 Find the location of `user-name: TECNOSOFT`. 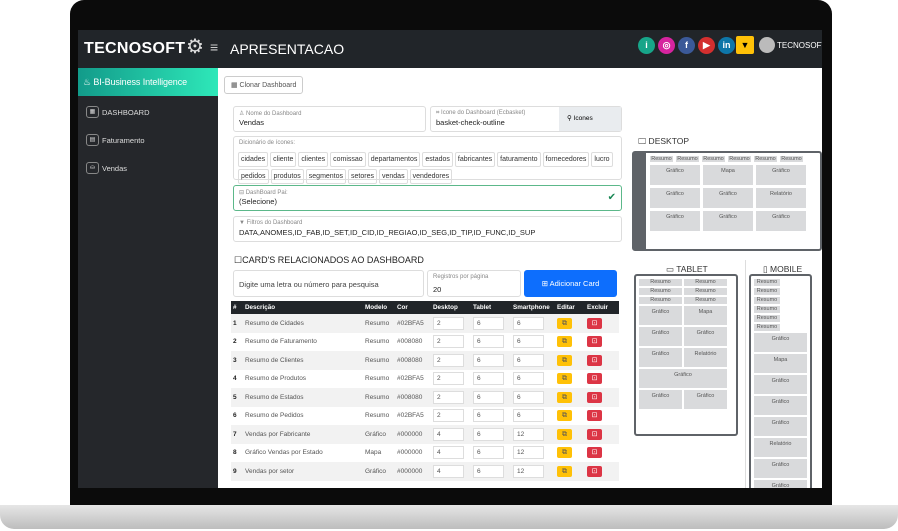

user-name: TECNOSOFT is located at coordinates (799, 45).